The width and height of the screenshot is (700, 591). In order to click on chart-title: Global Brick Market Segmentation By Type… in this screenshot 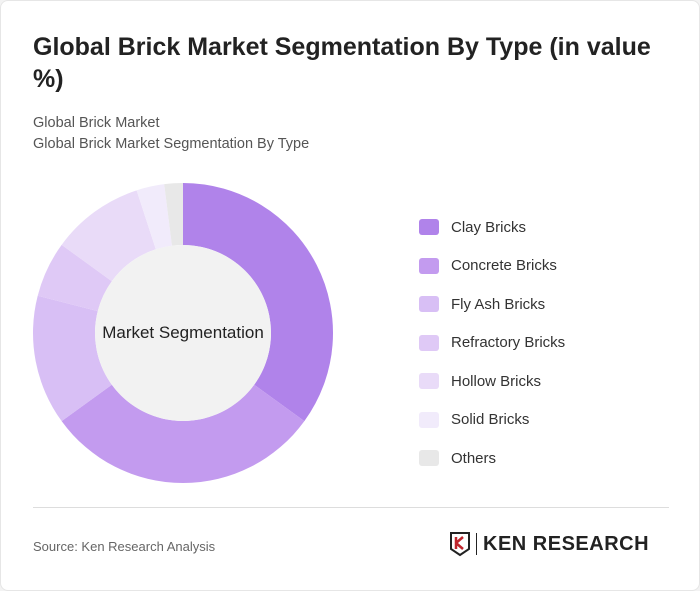, I will do `click(342, 63)`.